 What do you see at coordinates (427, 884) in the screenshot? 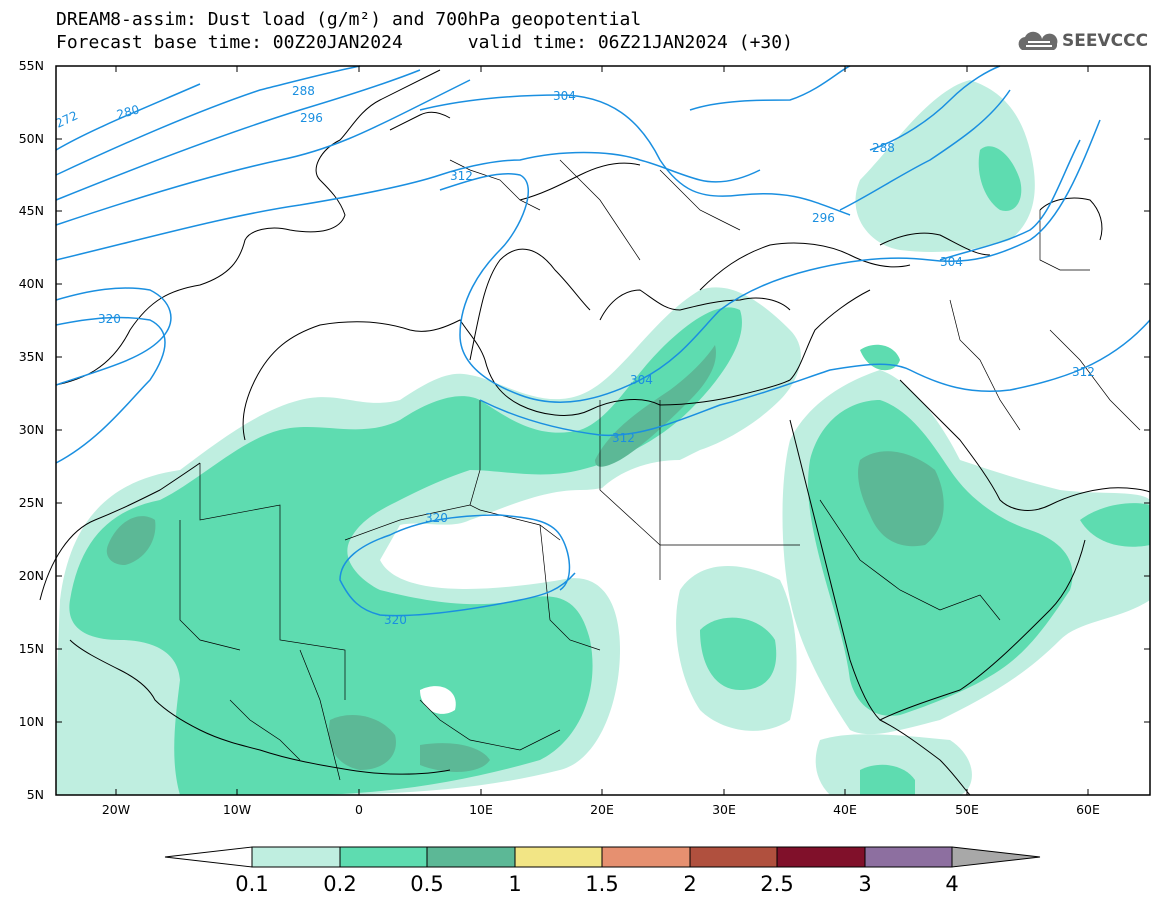
I see `colorbar-label: 0.5` at bounding box center [427, 884].